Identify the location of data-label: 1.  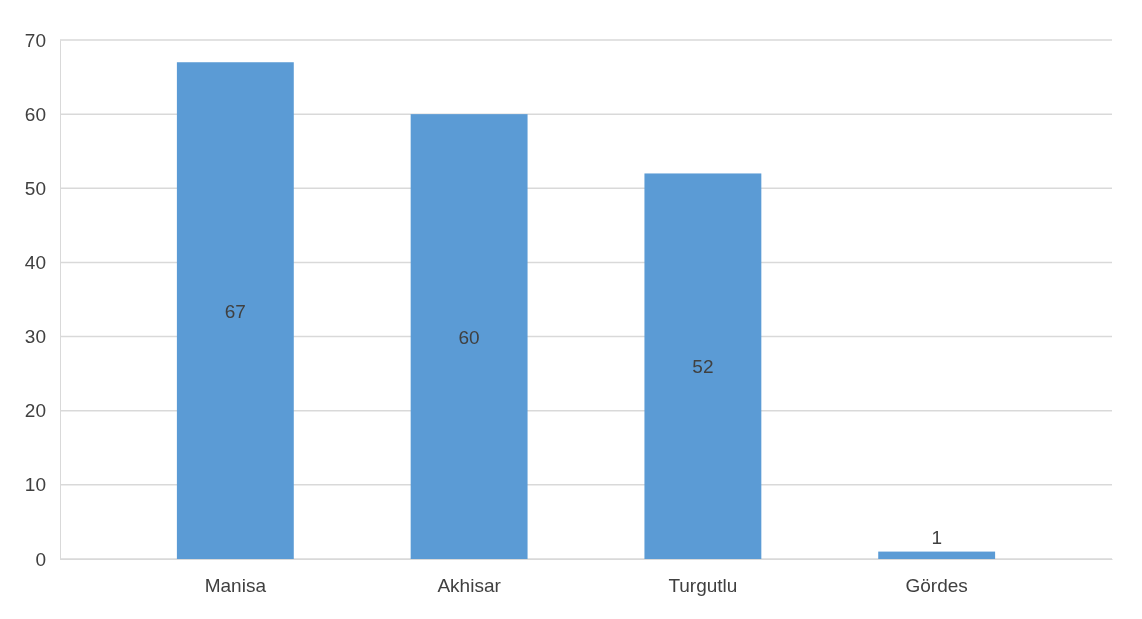
(936, 537).